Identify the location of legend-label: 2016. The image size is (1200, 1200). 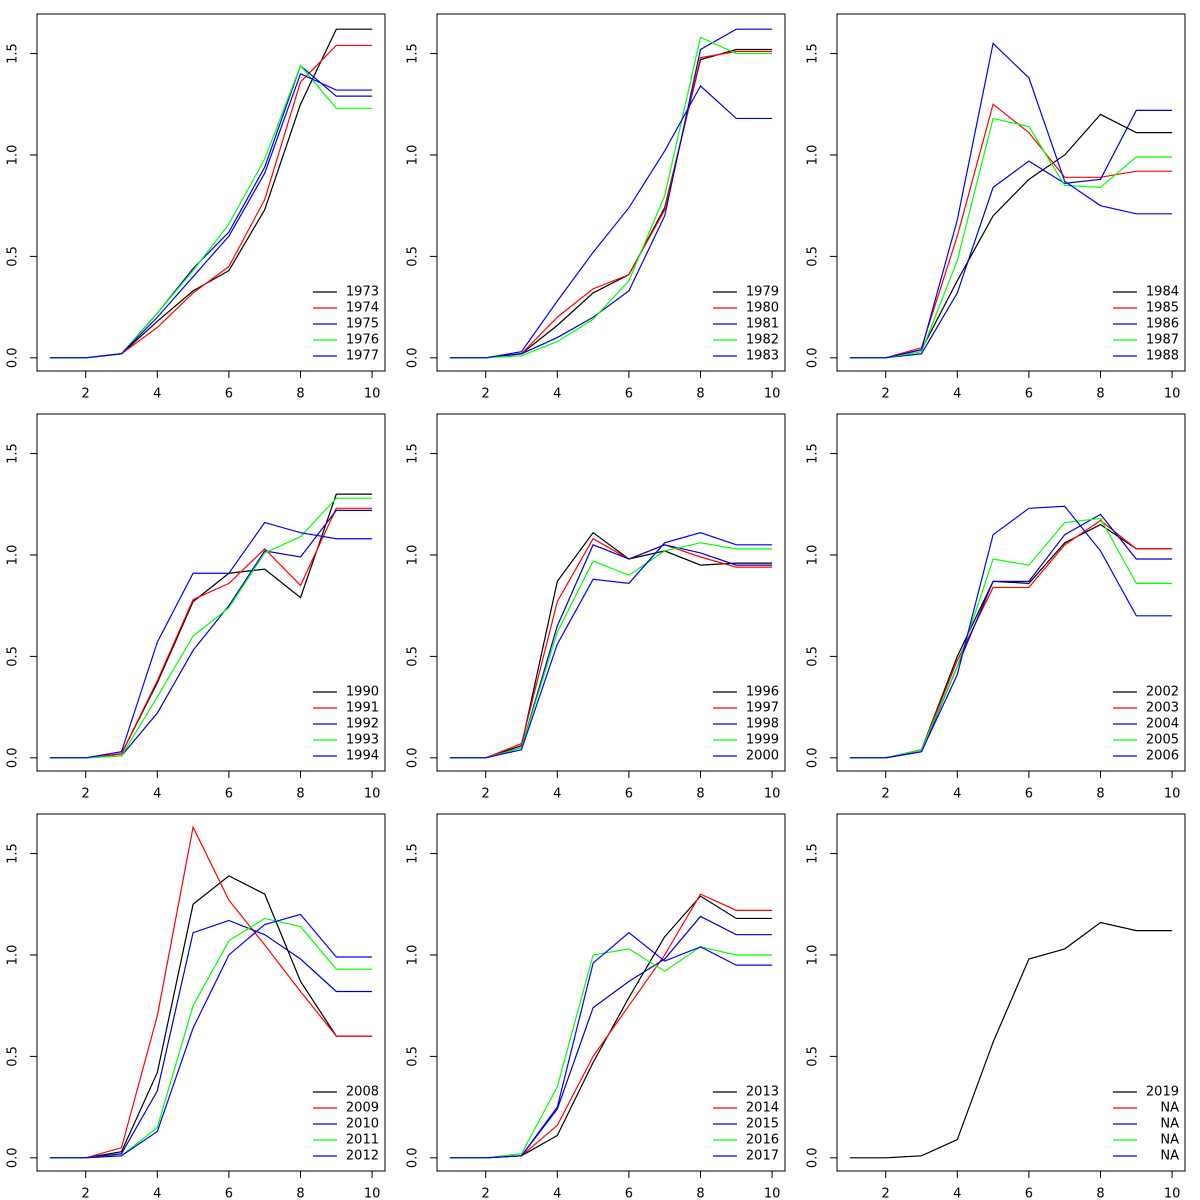
(762, 1140).